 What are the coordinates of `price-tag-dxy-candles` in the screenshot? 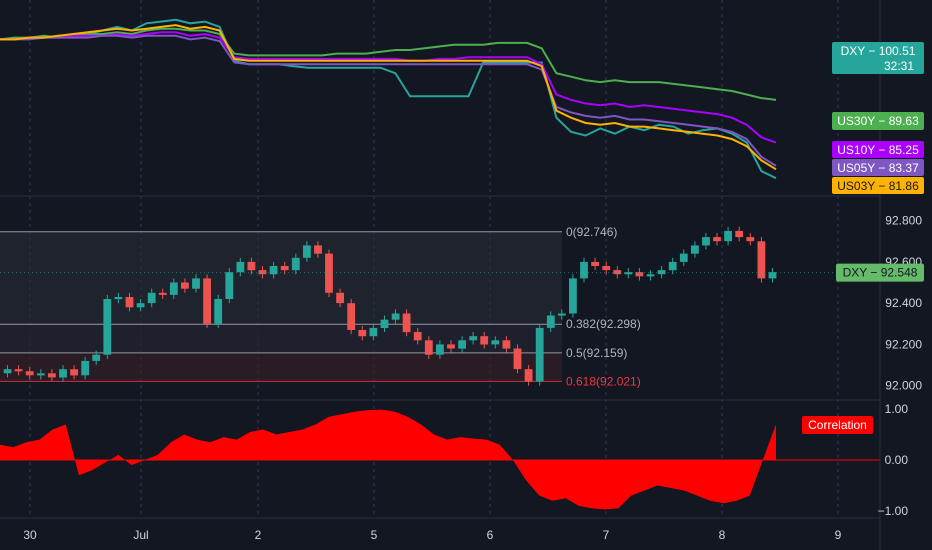 It's located at (880, 272).